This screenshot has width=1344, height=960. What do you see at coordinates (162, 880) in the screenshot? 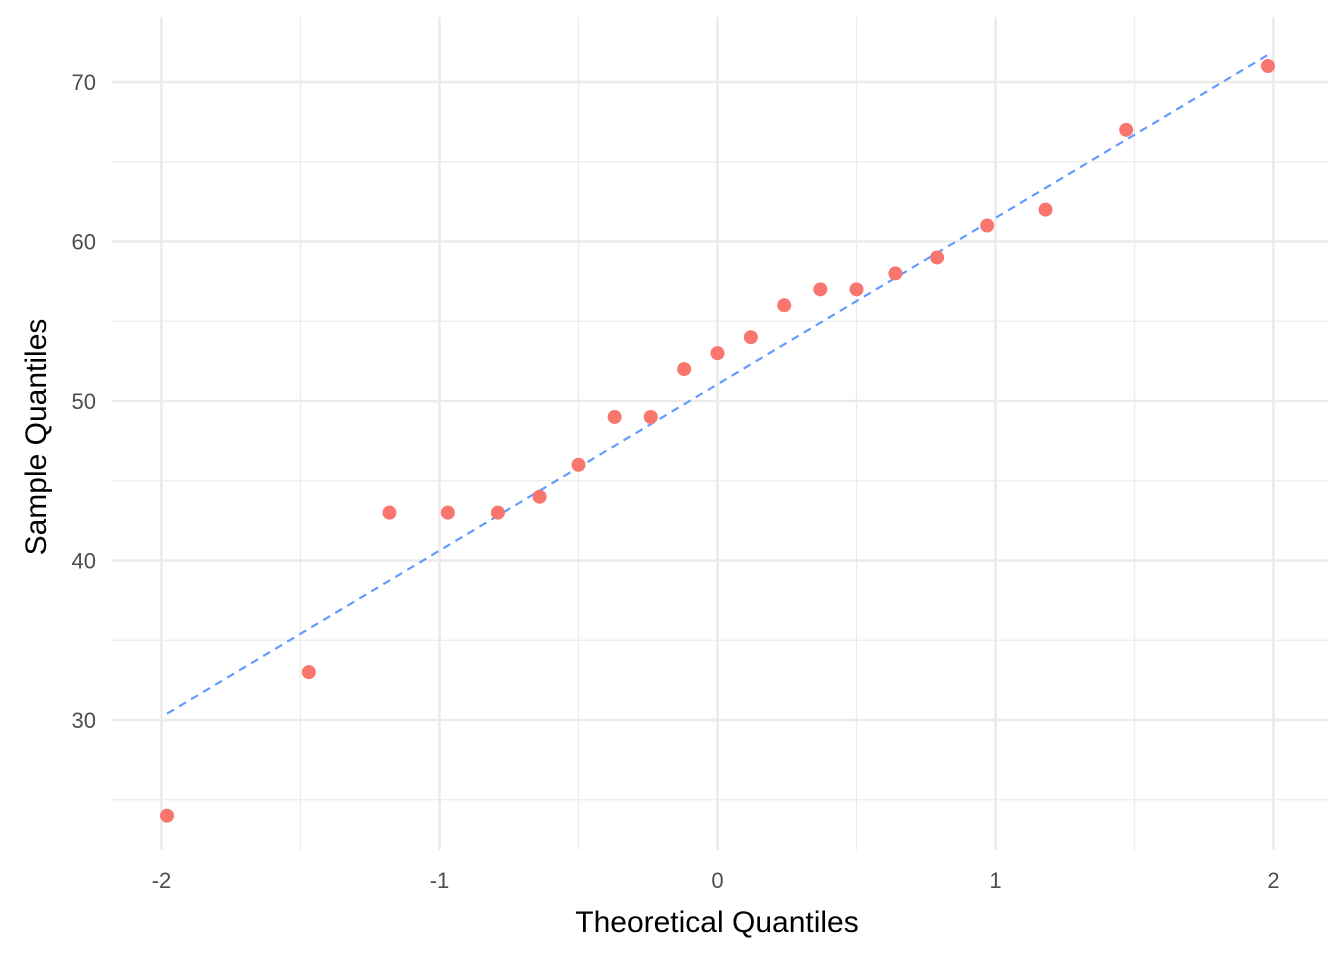
I see `x-tick-label: -2` at bounding box center [162, 880].